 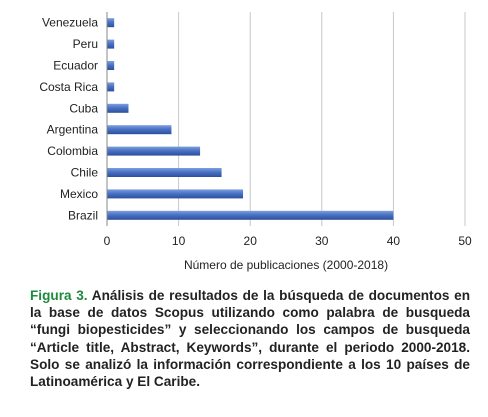 I want to click on category-label: Venezuela, so click(x=70, y=23).